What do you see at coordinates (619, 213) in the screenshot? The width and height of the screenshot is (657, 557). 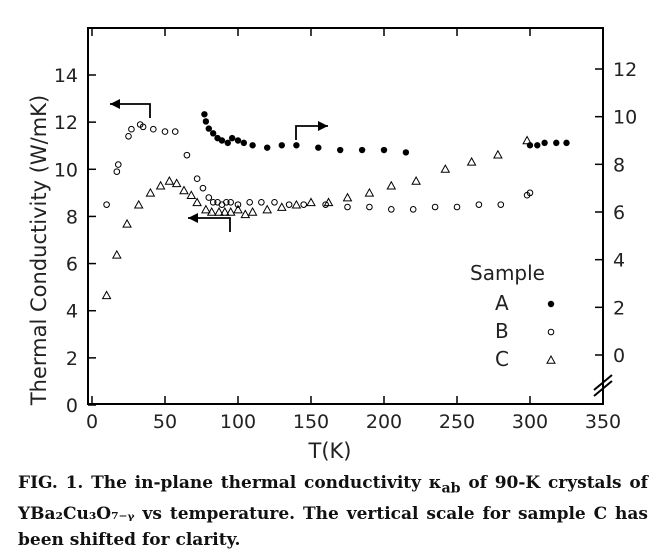 I see `y-right-tick-label: 6` at bounding box center [619, 213].